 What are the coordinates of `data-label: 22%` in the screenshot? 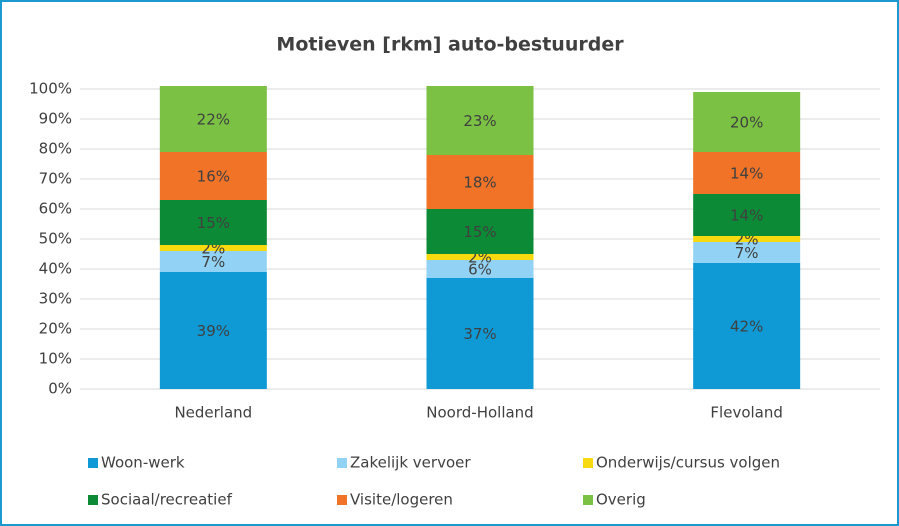 It's located at (213, 120).